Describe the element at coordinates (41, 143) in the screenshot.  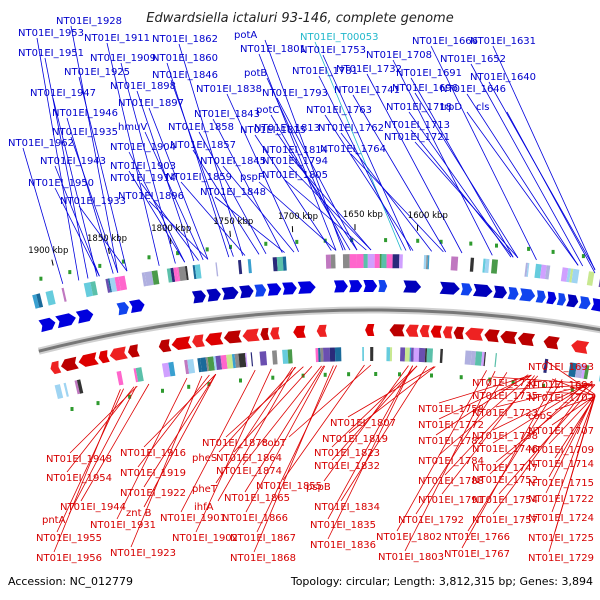
I see `gene-label-top: NT01EI_1962` at that location.